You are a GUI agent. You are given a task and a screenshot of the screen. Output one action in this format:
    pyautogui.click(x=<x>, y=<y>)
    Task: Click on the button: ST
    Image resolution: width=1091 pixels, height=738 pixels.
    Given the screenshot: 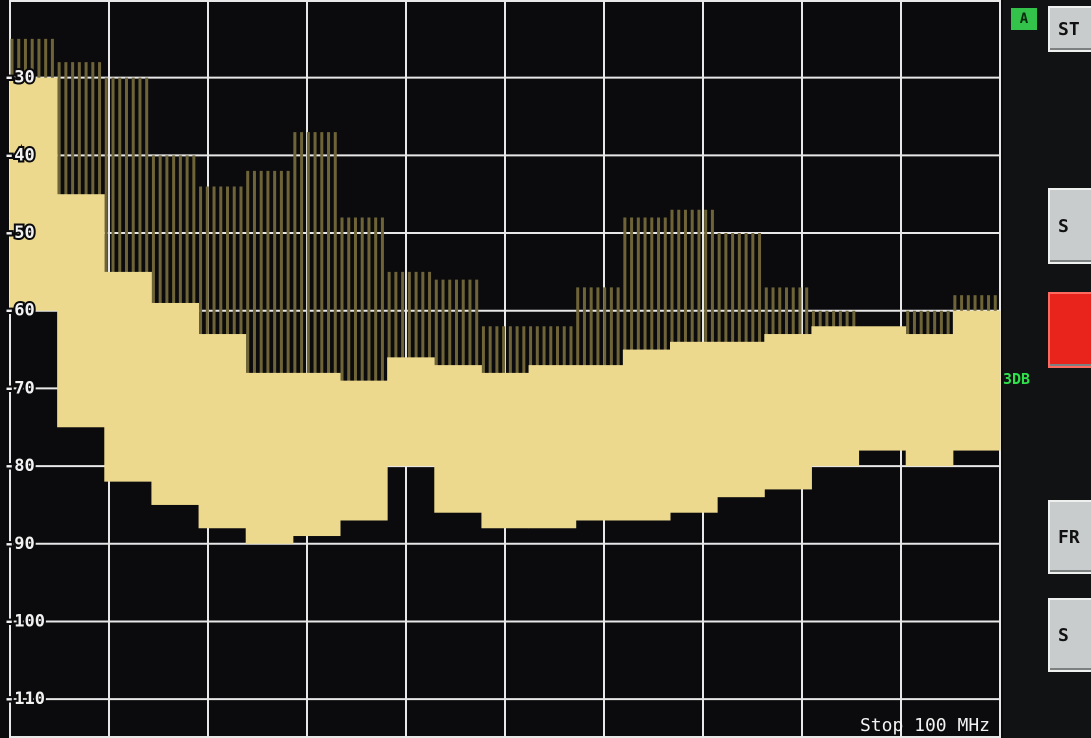 What is the action you would take?
    pyautogui.click(x=1069, y=29)
    